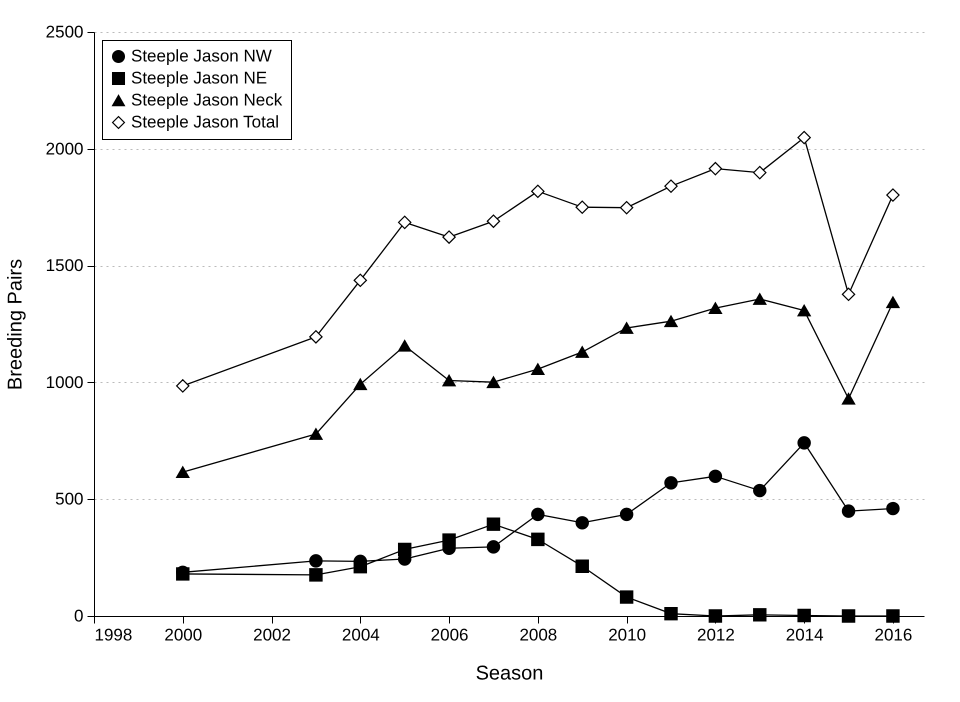 The width and height of the screenshot is (960, 702). What do you see at coordinates (510, 673) in the screenshot?
I see `x-axis-title: Season` at bounding box center [510, 673].